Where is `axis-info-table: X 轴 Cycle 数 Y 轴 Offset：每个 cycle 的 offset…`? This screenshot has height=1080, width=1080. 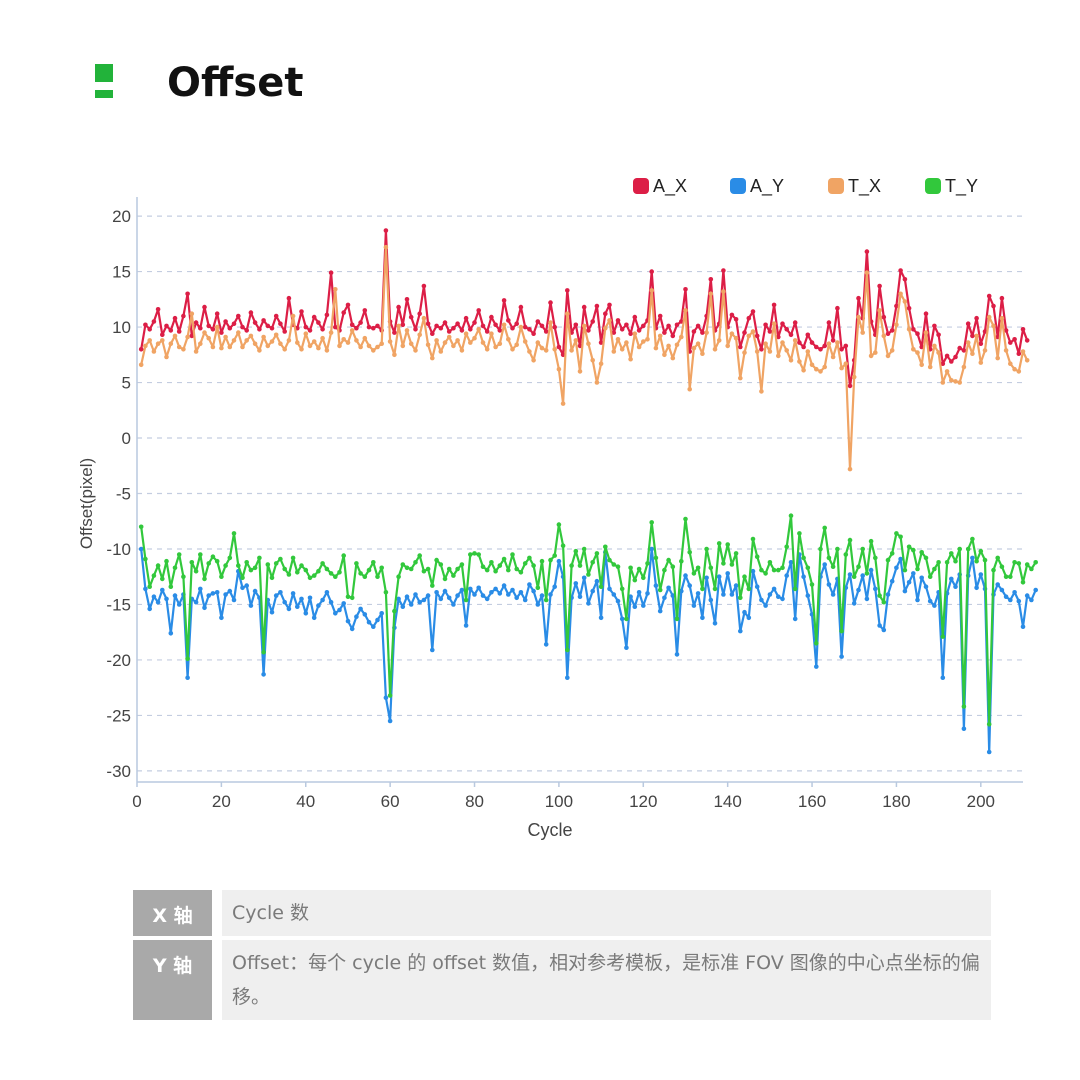
axis-info-table: X 轴 Cycle 数 Y 轴 Offset：每个 cycle 的 offset… is located at coordinates (562, 957).